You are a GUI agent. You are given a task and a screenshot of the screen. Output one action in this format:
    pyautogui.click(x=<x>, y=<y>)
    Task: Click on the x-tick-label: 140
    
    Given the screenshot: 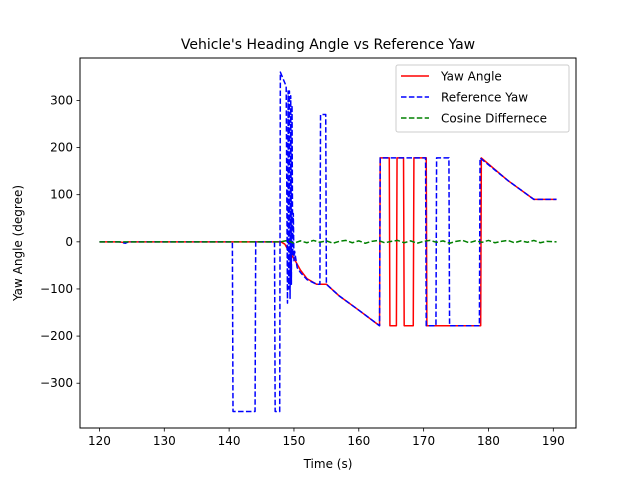 What is the action you would take?
    pyautogui.click(x=229, y=441)
    